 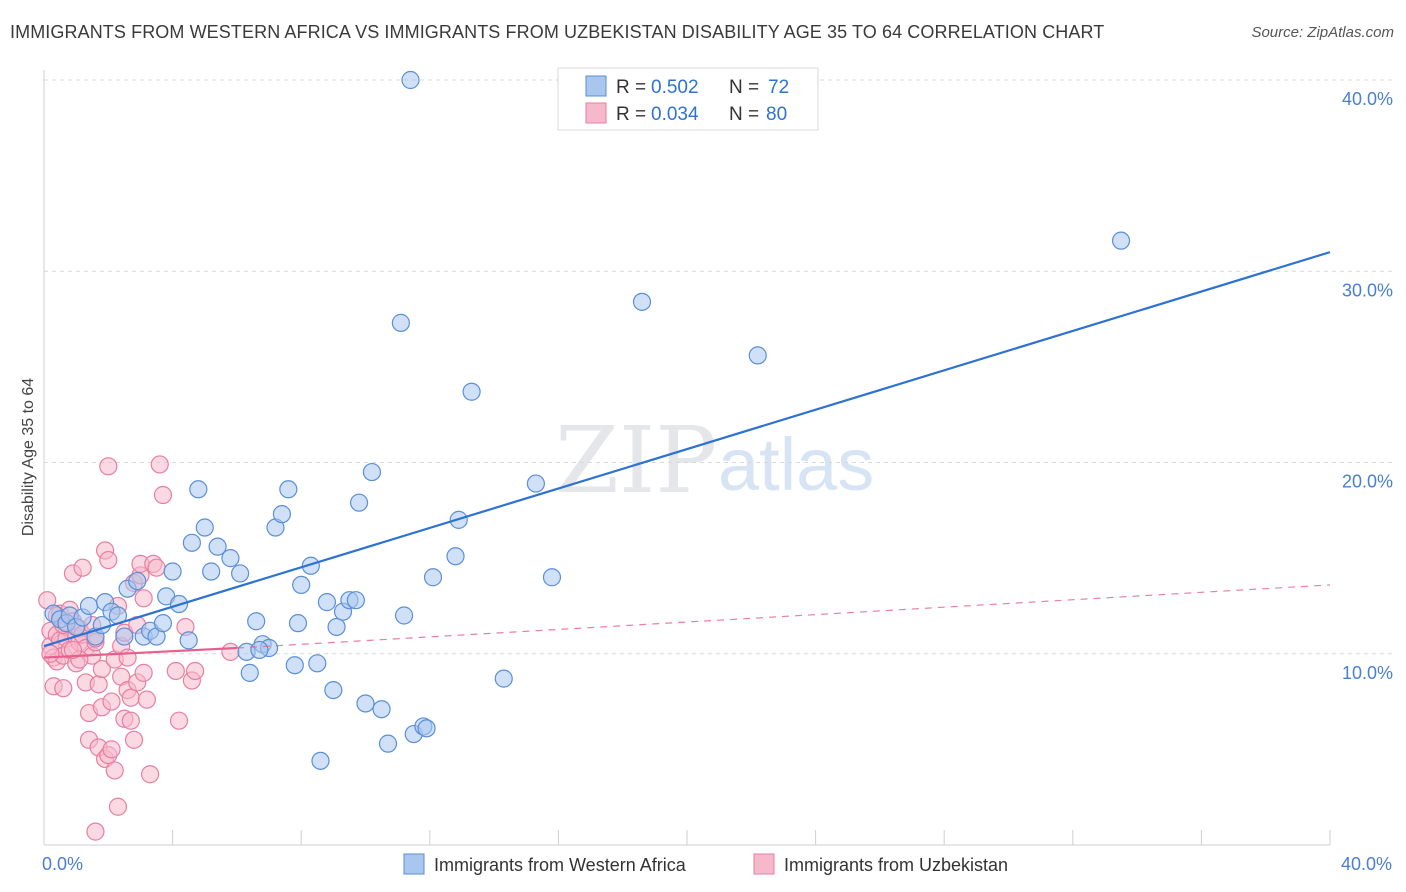 I want to click on legend-series-name-0: Immigrants from Western Africa, so click(x=560, y=865).